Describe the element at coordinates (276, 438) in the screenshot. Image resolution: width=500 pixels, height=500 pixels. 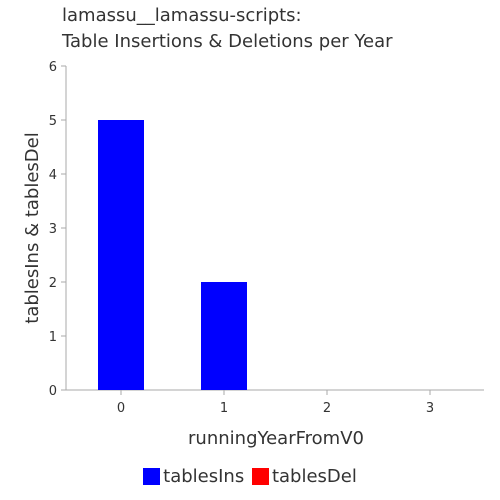
I see `x-axis-label: runningYearFromV0` at that location.